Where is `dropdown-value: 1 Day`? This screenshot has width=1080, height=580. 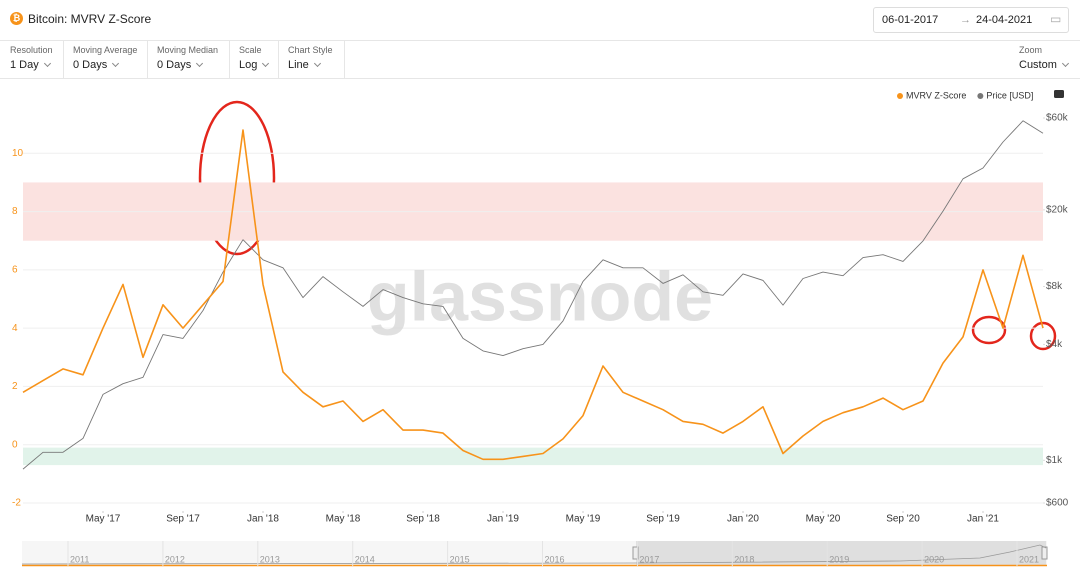
dropdown-value: 1 Day is located at coordinates (24, 65).